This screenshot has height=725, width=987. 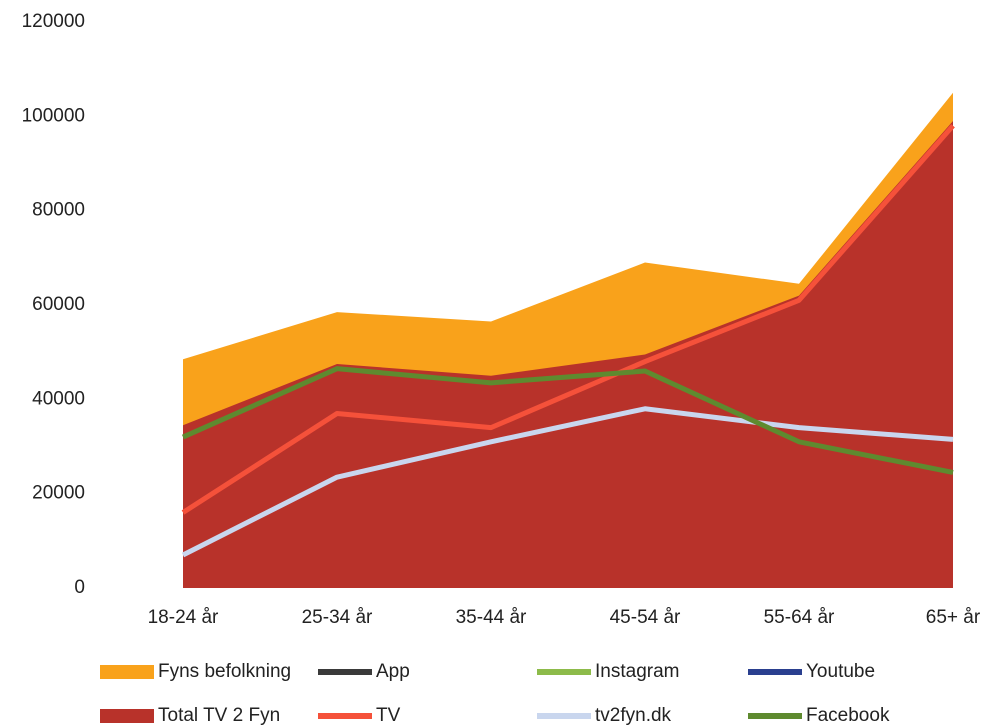 What do you see at coordinates (219, 715) in the screenshot?
I see `legend-label: Total TV 2 Fyn` at bounding box center [219, 715].